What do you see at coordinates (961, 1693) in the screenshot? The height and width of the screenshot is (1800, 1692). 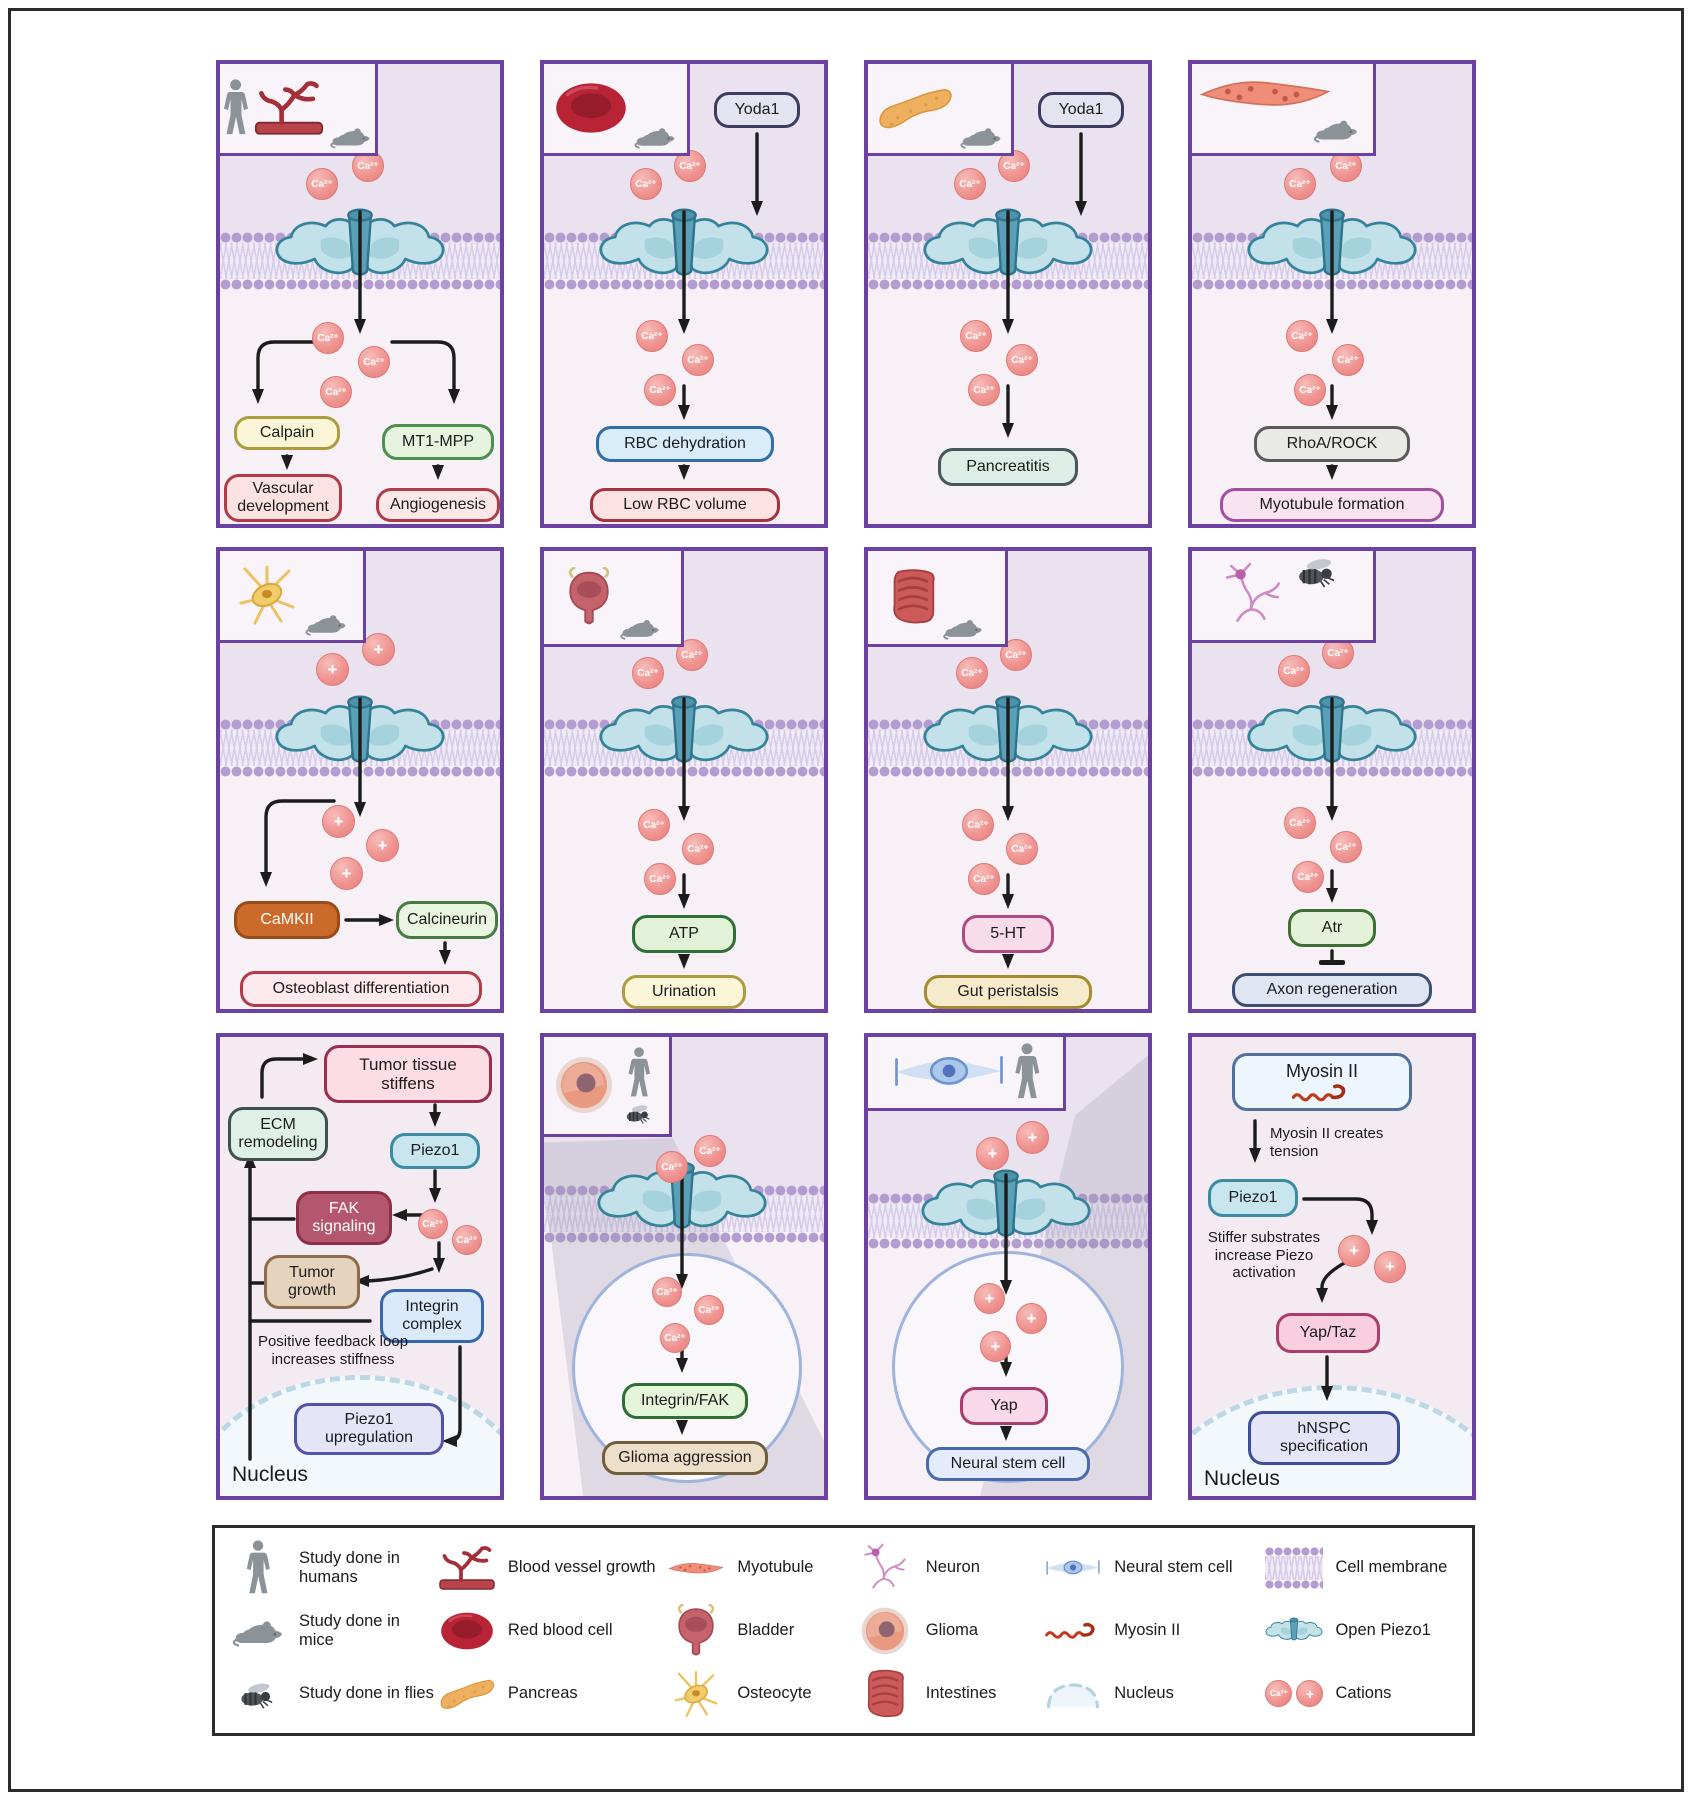 I see `legend-label: Intestines` at bounding box center [961, 1693].